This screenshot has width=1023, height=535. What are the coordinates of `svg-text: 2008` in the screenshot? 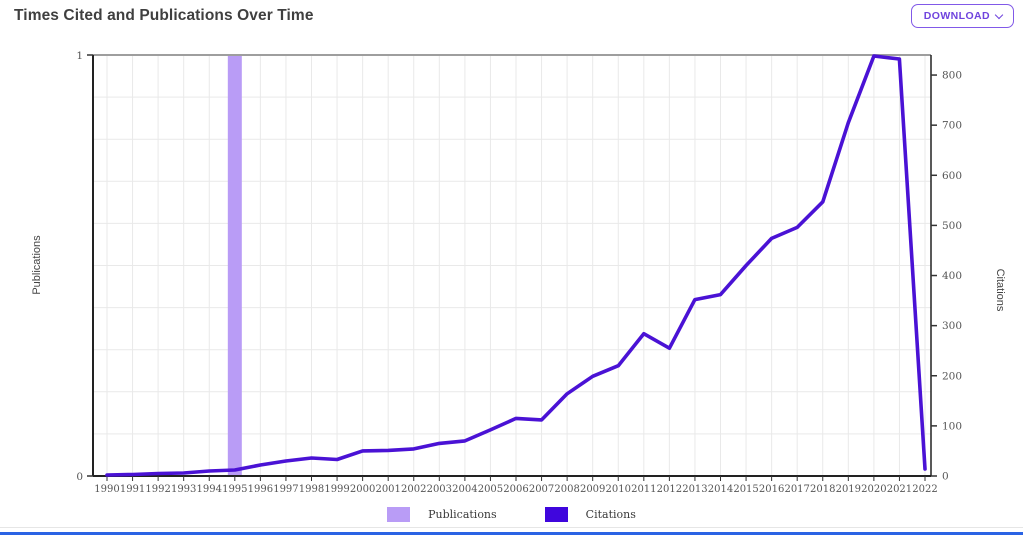 It's located at (566, 489).